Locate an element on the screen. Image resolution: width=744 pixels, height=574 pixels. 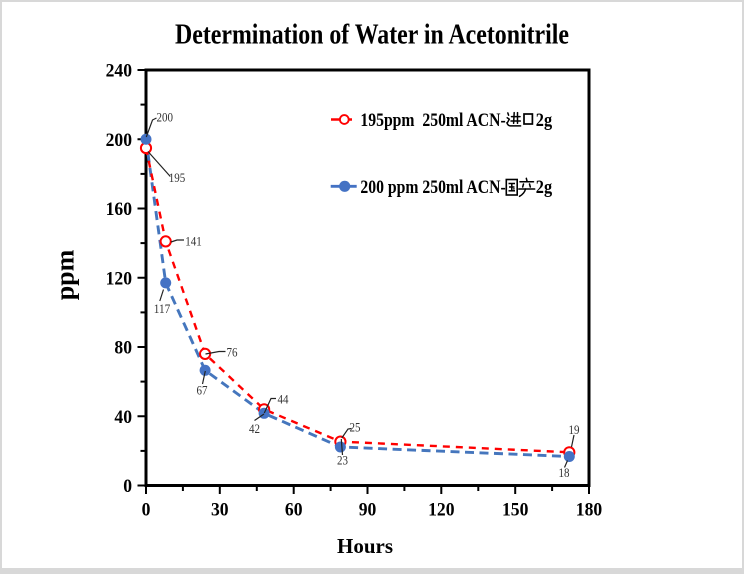
svg-text: 240 is located at coordinates (119, 71).